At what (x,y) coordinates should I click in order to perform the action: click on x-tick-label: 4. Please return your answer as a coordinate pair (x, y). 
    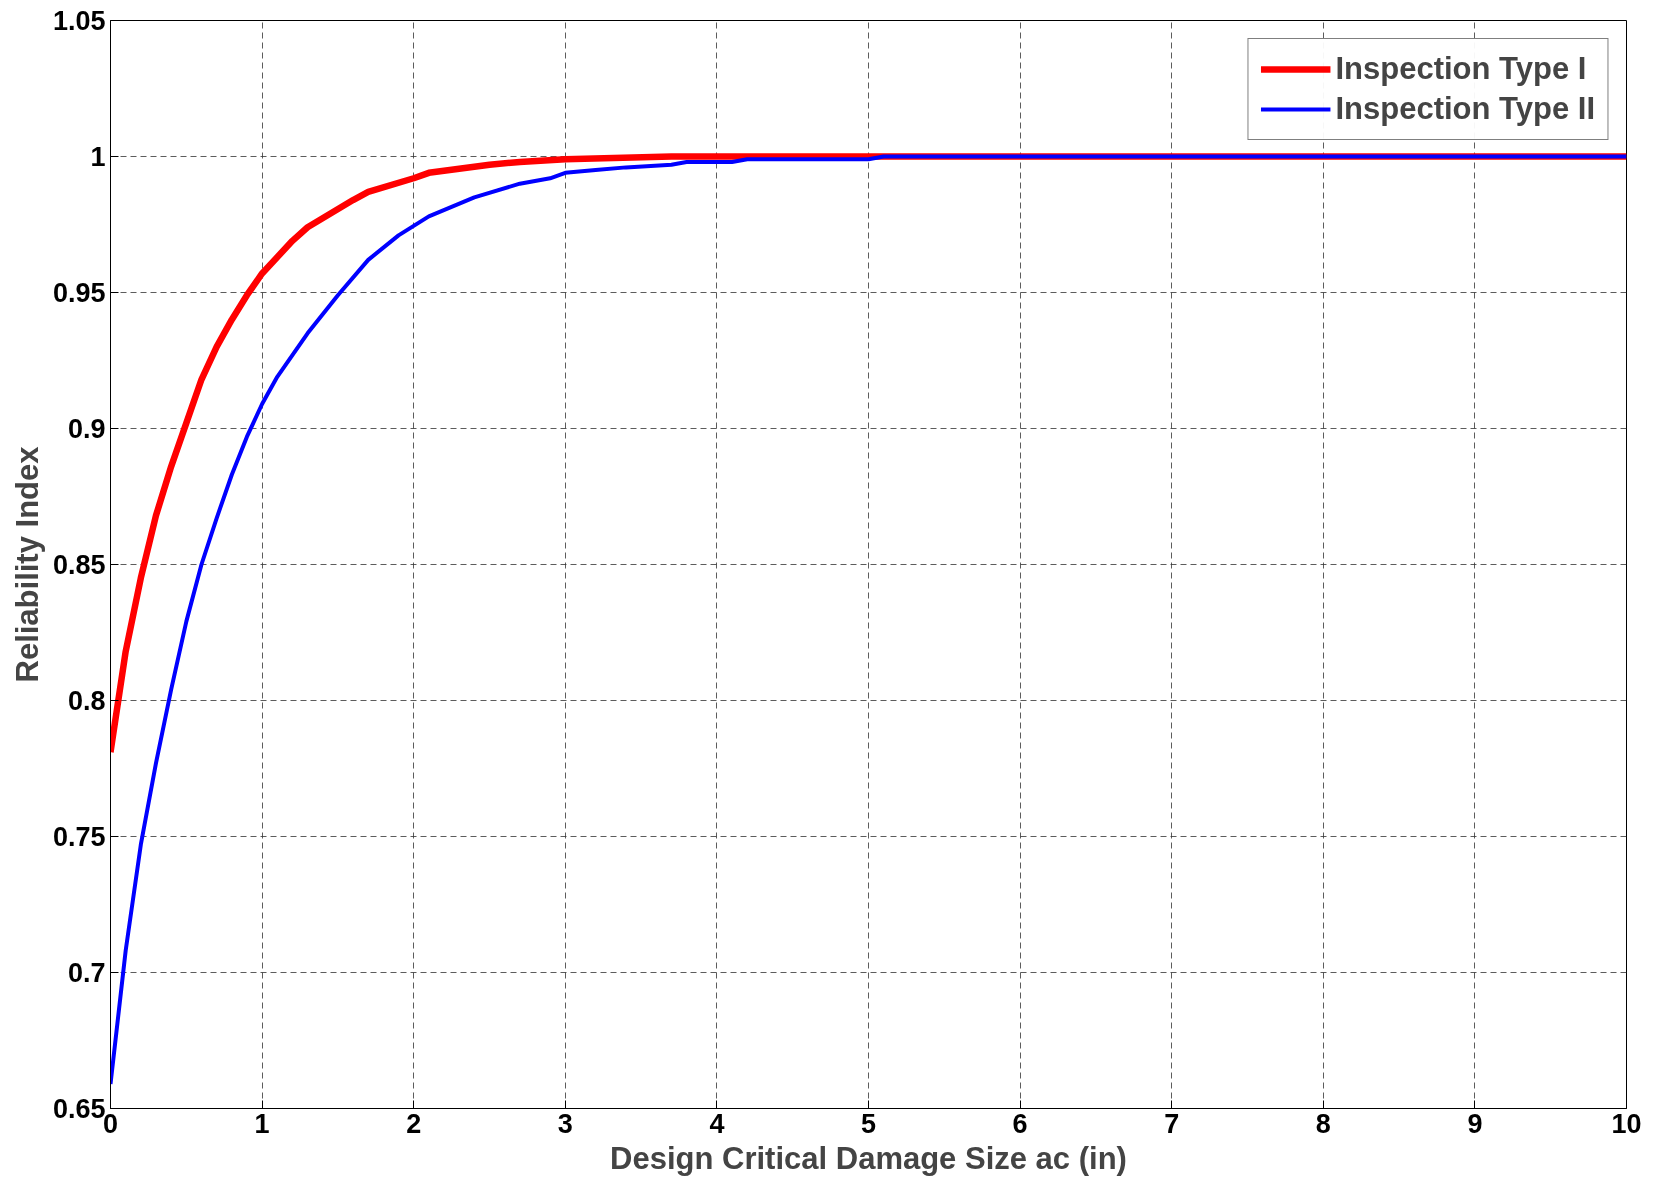
    Looking at the image, I should click on (717, 1123).